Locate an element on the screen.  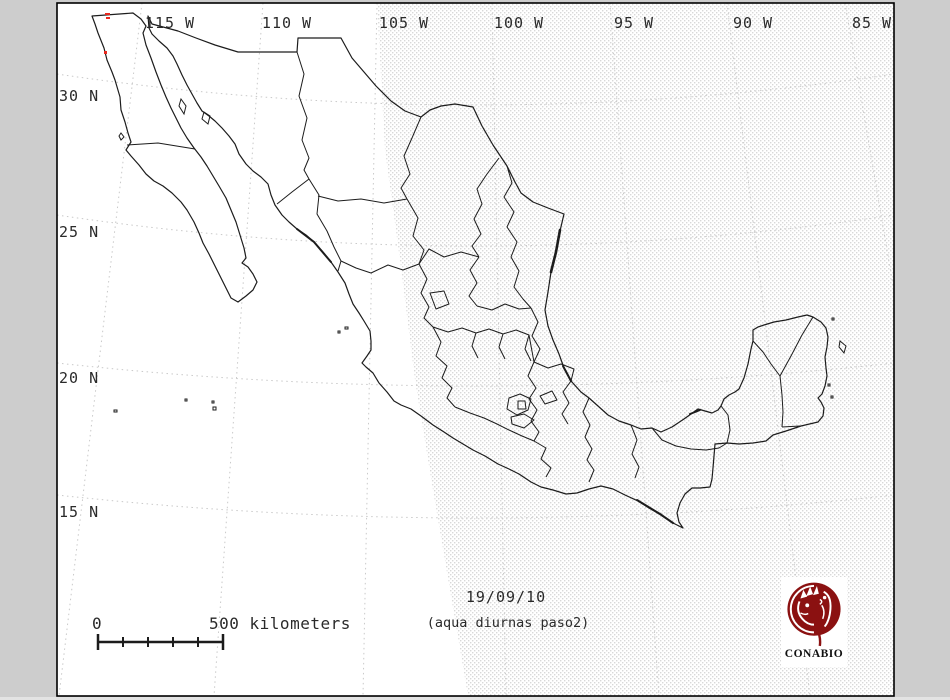
scale-end-label: 500 kilometers is located at coordinates (280, 623).